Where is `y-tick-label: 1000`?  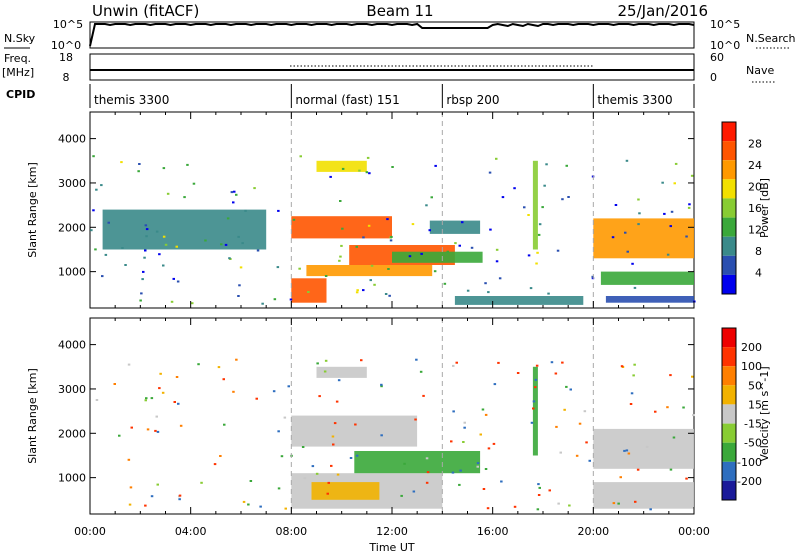
y-tick-label: 1000 is located at coordinates (72, 478).